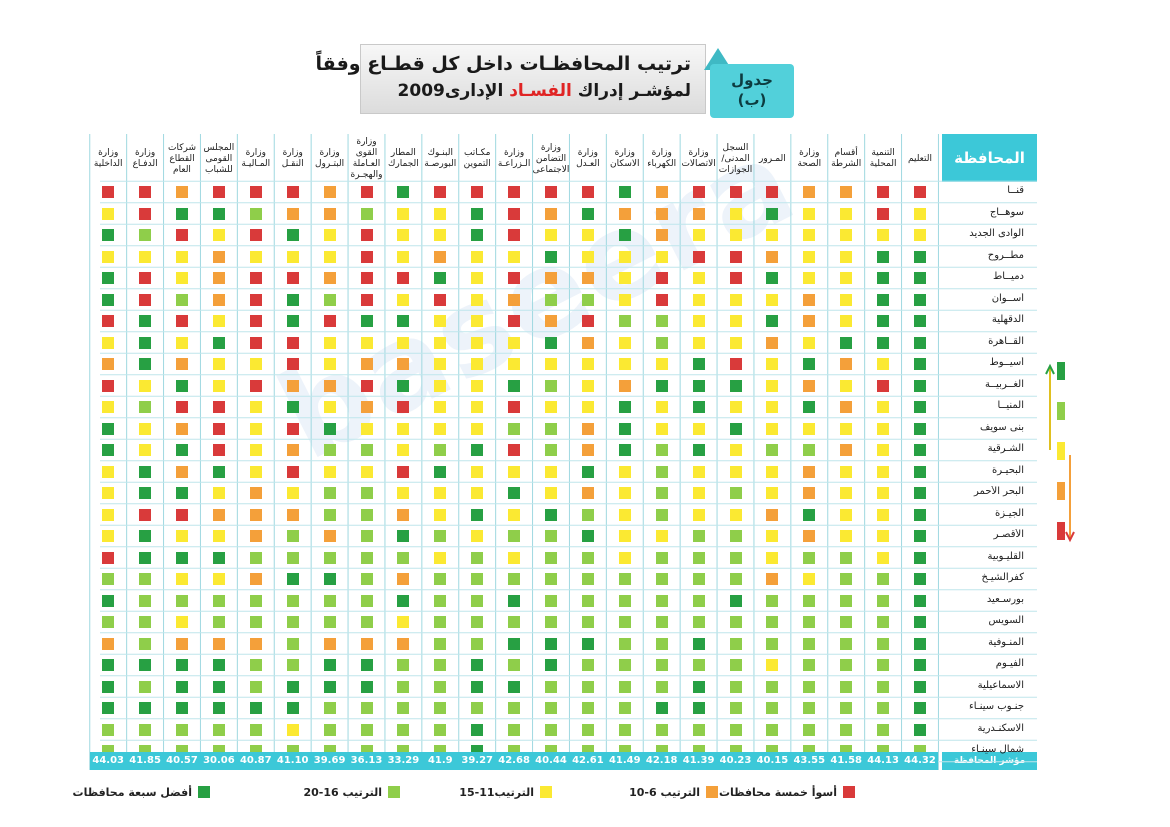 This screenshot has height=827, width=1170. I want to click on row-label: البحيـرة, so click(1007, 470).